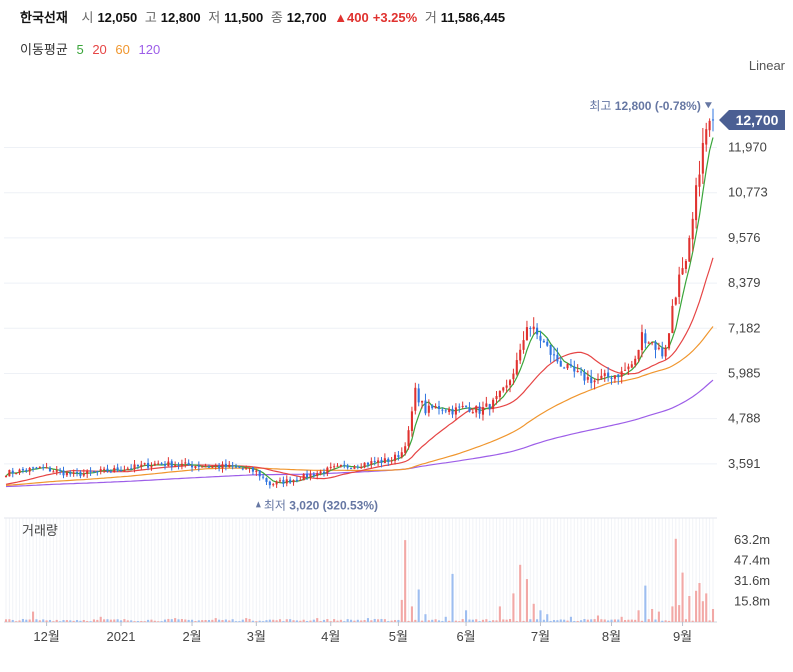  Describe the element at coordinates (99, 49) in the screenshot. I see `ma-legend-item-20: 20` at that location.